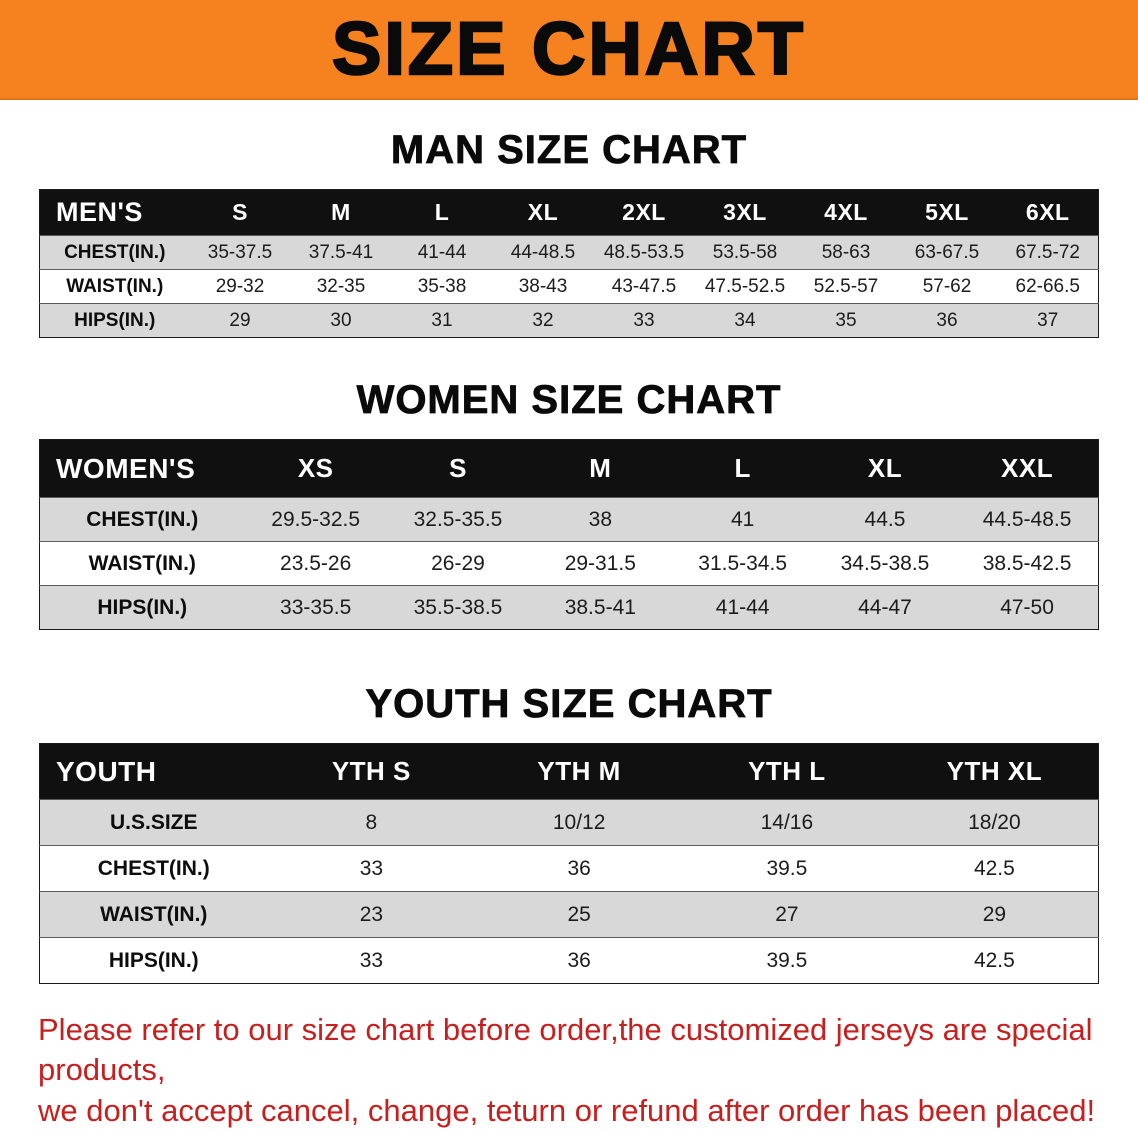 This screenshot has width=1138, height=1132. What do you see at coordinates (745, 212) in the screenshot?
I see `size-column-header: 3XL` at bounding box center [745, 212].